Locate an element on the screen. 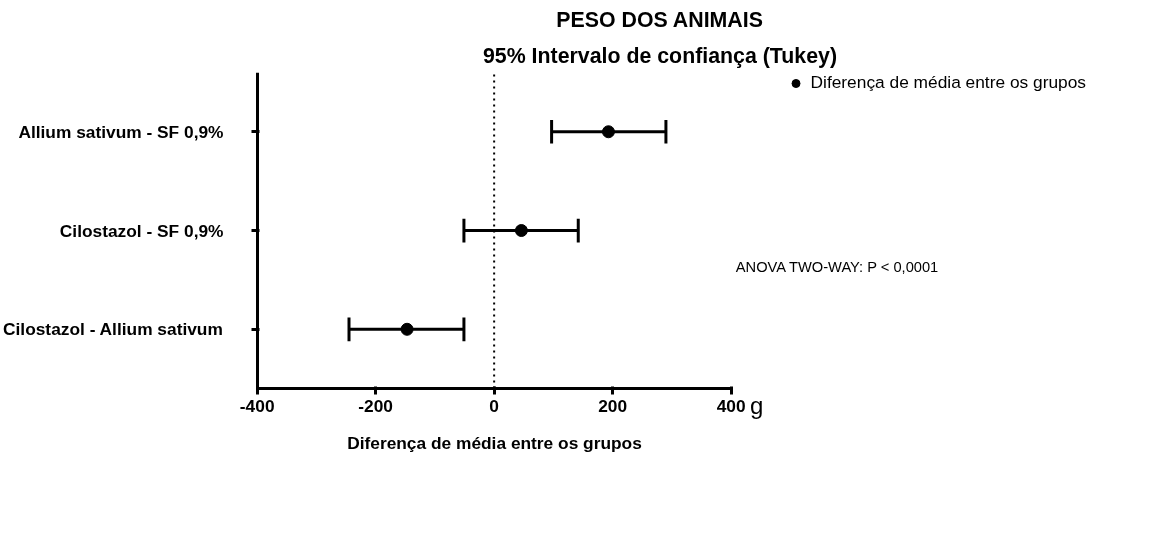 This screenshot has height=540, width=1170. x-tick-label: -400 is located at coordinates (257, 405).